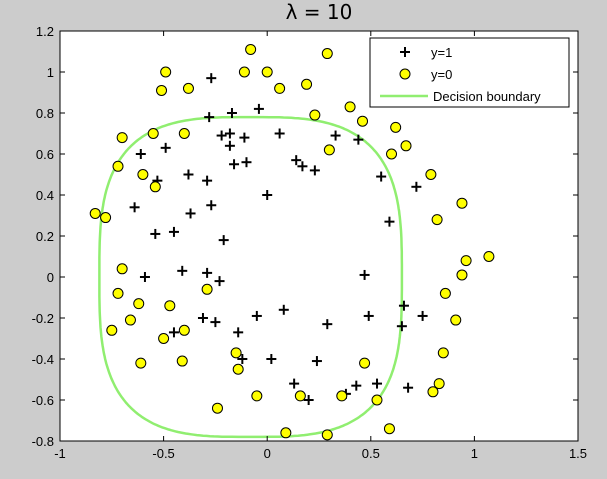  Describe the element at coordinates (578, 453) in the screenshot. I see `x-tick-label: 1.5` at that location.